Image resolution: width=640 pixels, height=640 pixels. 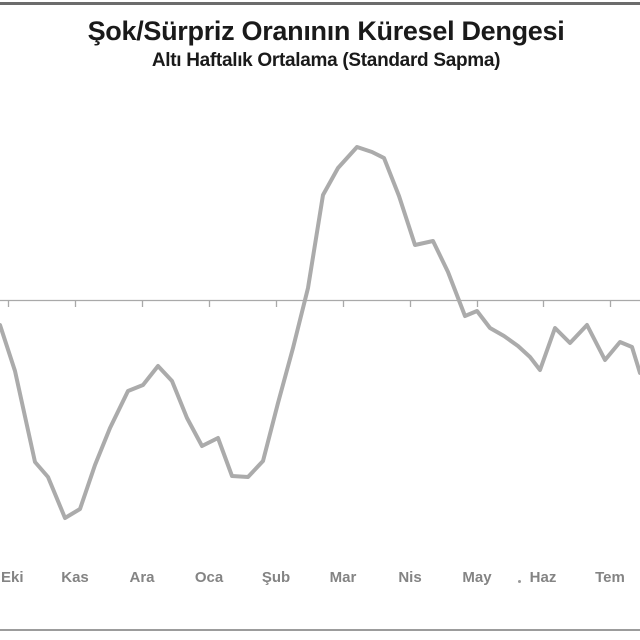 I want to click on x-axis-label-1: Kas, so click(x=75, y=577).